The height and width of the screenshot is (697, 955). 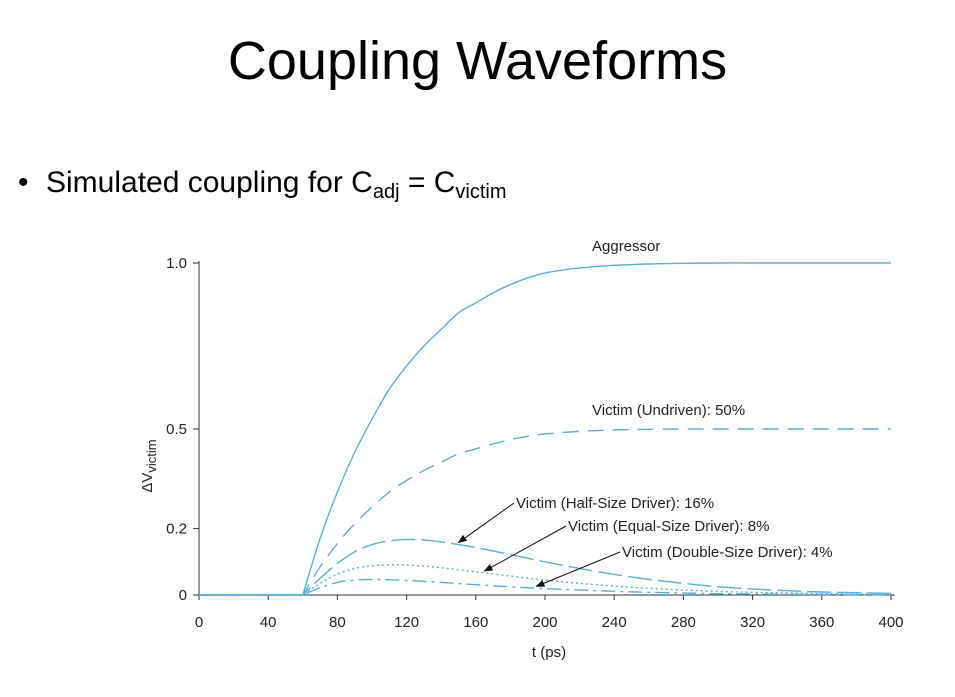 What do you see at coordinates (614, 622) in the screenshot?
I see `x-tick-label: 240` at bounding box center [614, 622].